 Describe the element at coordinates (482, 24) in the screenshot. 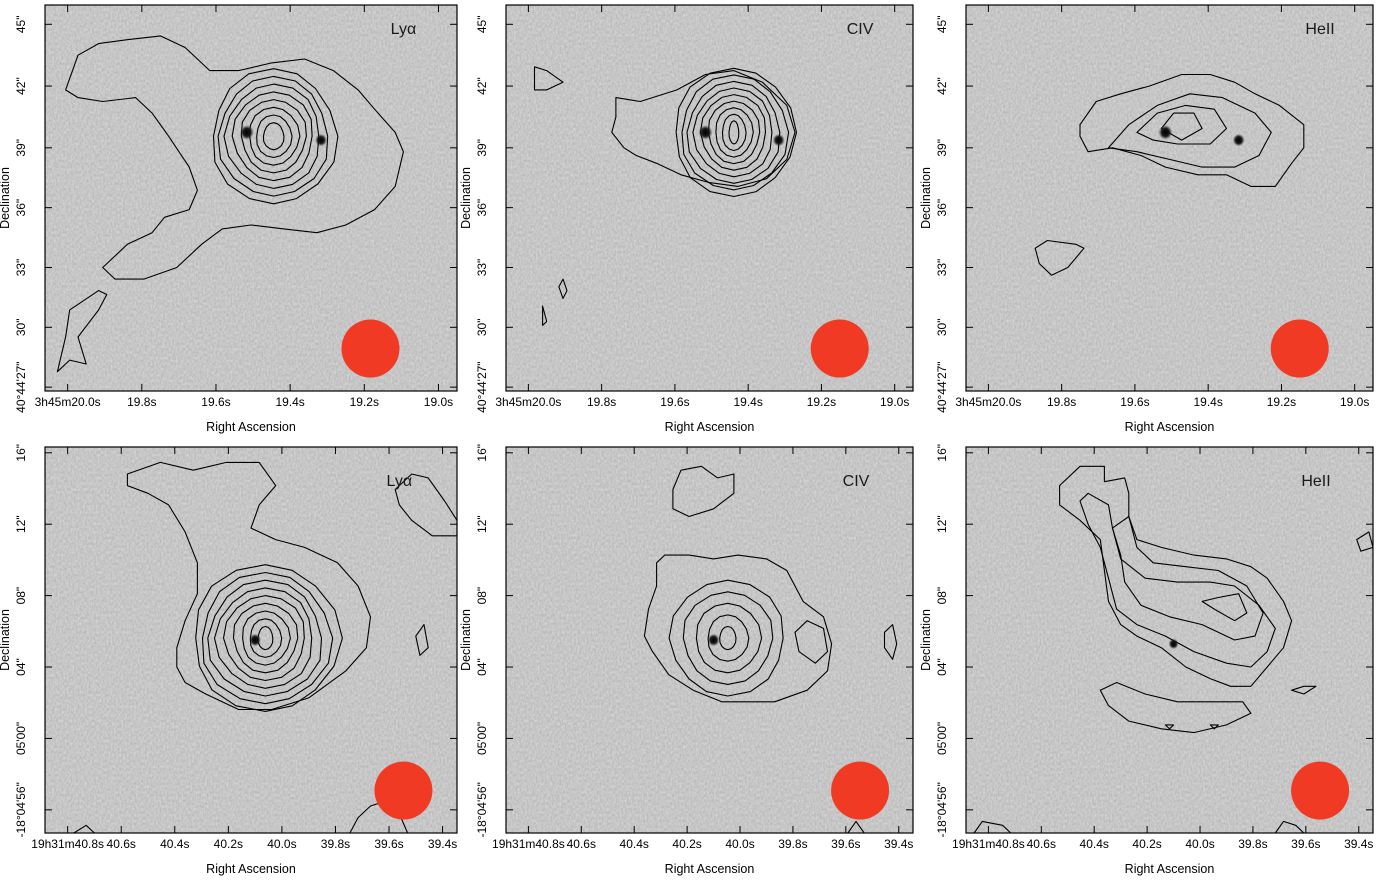

I see `y-tick-label: 45"` at that location.